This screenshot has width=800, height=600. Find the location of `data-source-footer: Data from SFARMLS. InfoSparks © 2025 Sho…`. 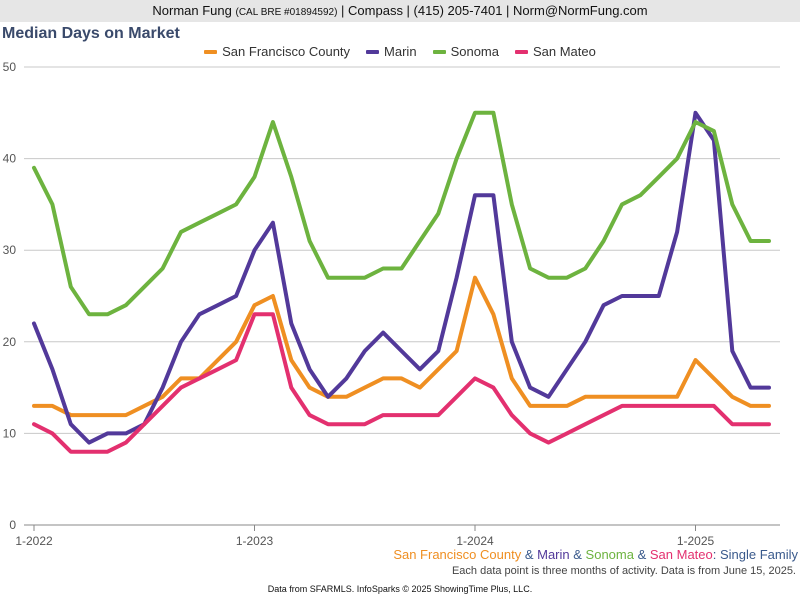

data-source-footer: Data from SFARMLS. InfoSparks © 2025 Sho… is located at coordinates (400, 589).